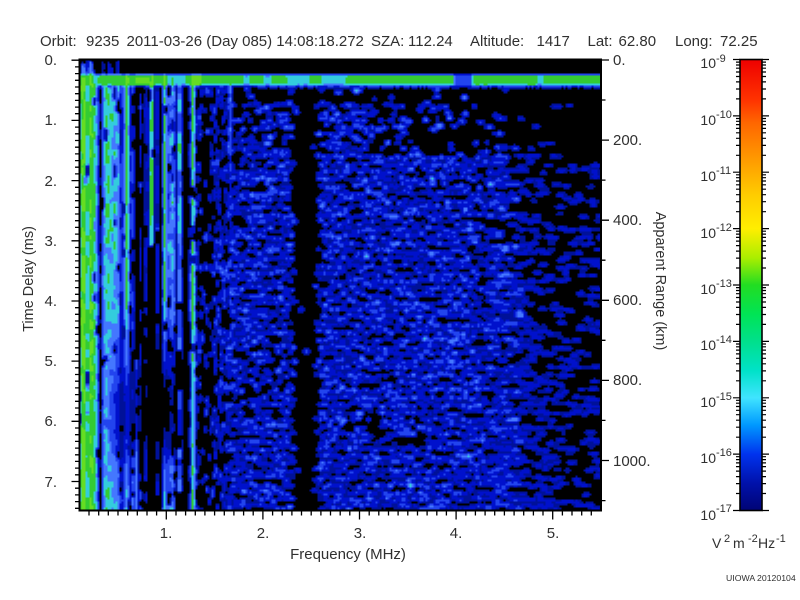  What do you see at coordinates (724, 340) in the screenshot?
I see `svg-text: -14` at bounding box center [724, 340].